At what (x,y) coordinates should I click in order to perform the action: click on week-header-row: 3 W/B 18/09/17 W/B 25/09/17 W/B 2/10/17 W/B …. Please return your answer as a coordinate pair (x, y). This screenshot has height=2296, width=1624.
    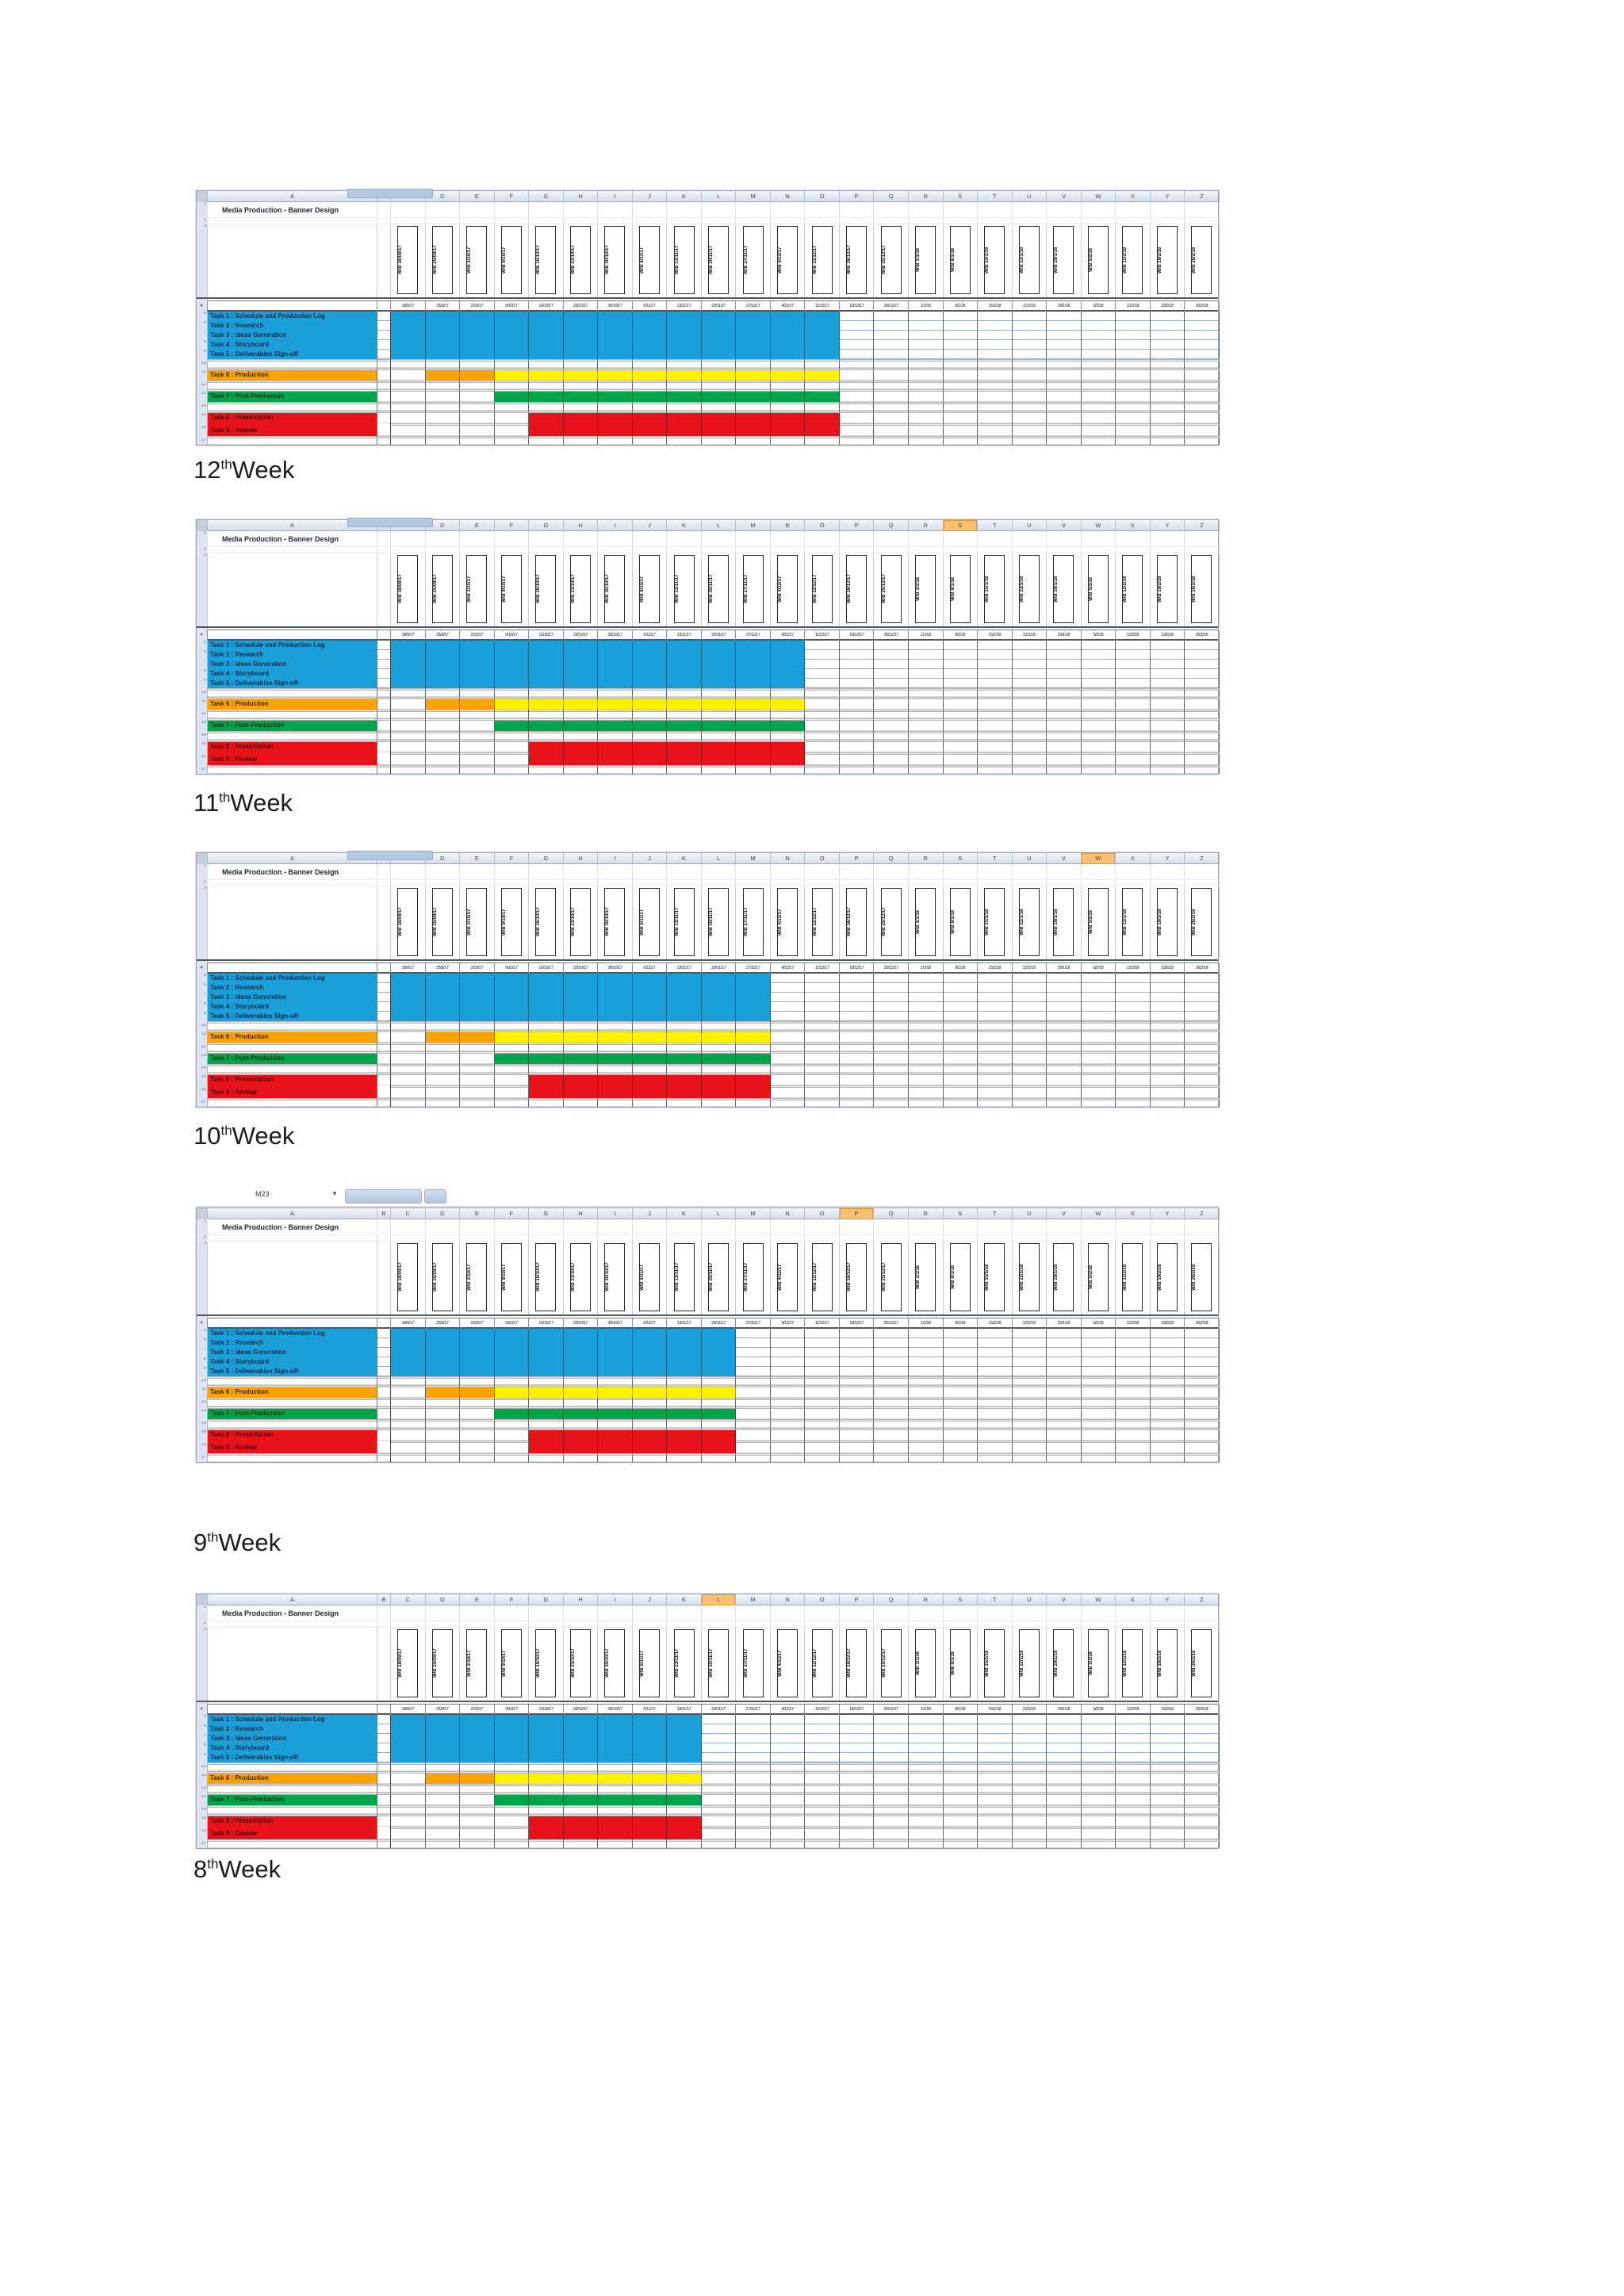
    Looking at the image, I should click on (708, 1278).